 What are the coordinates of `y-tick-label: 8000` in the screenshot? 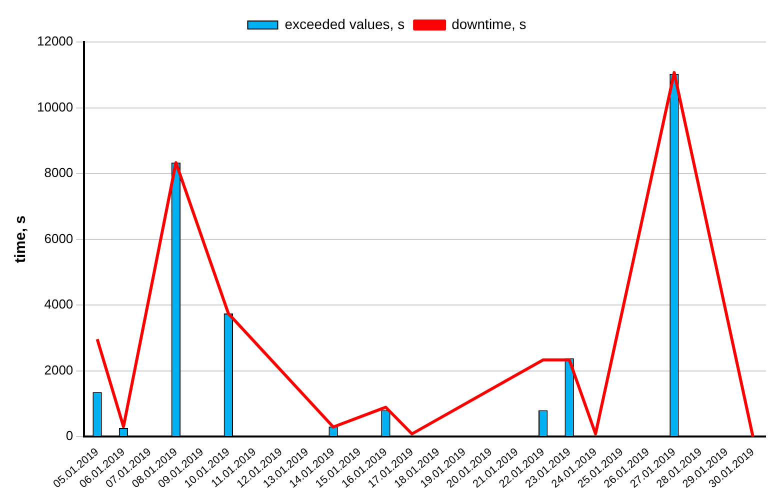 It's located at (59, 172).